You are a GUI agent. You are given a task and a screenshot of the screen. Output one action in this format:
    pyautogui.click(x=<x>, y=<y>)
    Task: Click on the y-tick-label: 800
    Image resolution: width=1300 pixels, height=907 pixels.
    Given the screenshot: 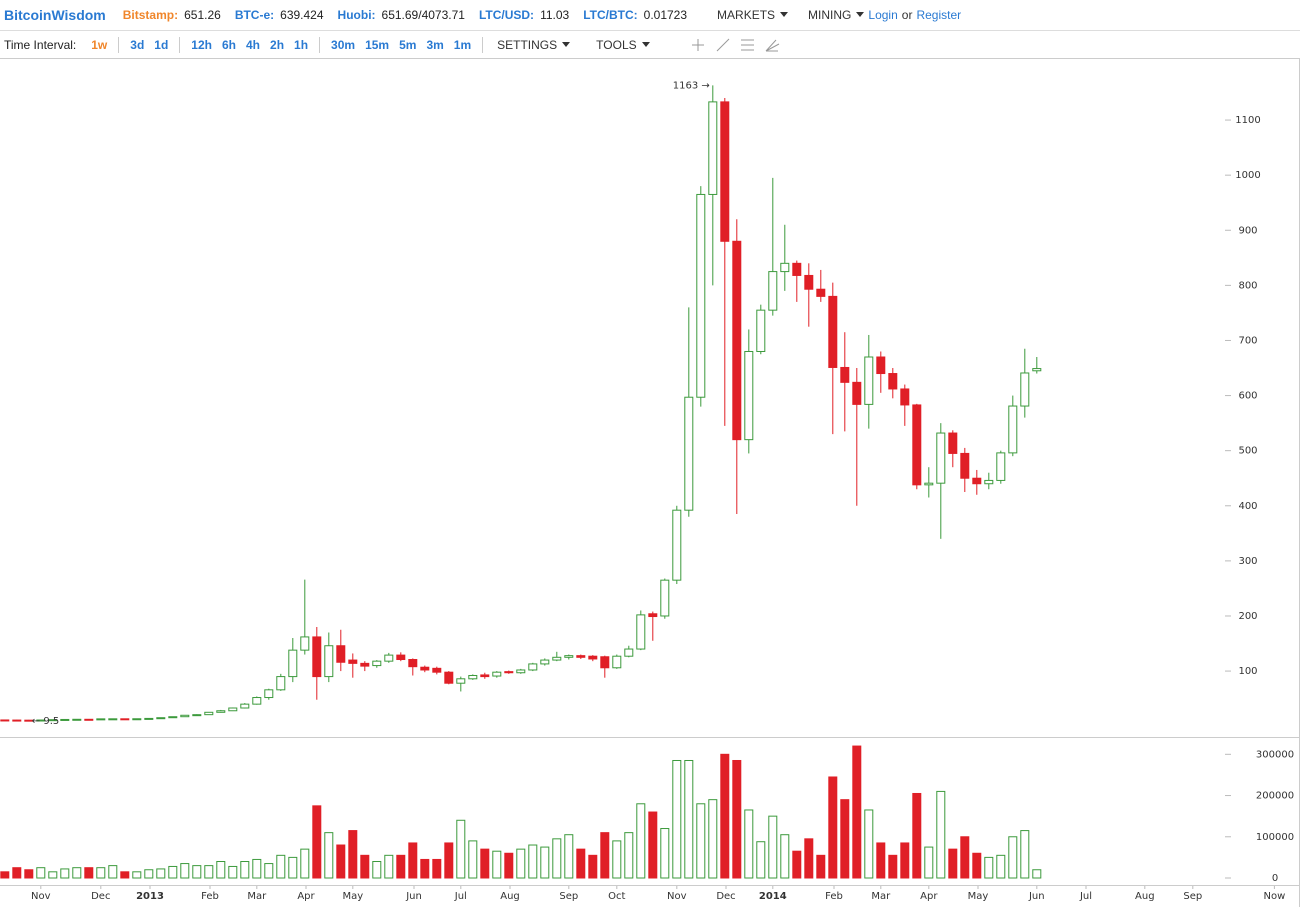 What is the action you would take?
    pyautogui.click(x=1247, y=285)
    